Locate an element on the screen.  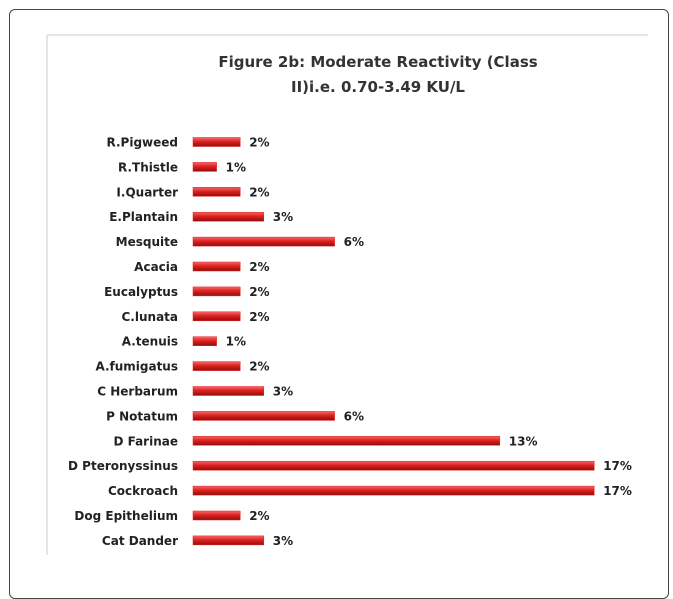
y-tick-label: R.Thistle is located at coordinates (148, 167).